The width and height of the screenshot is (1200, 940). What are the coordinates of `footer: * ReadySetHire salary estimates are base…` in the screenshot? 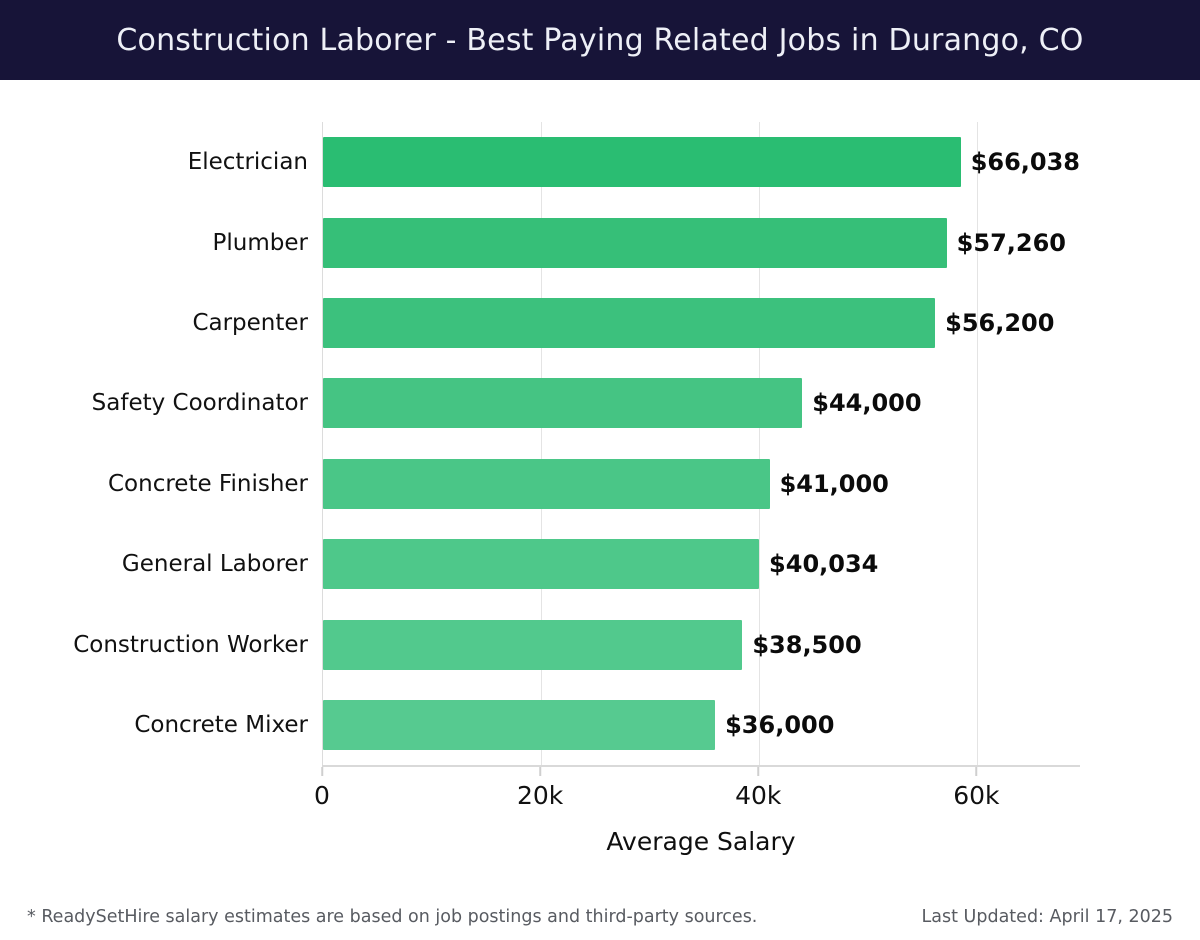 It's located at (600, 917).